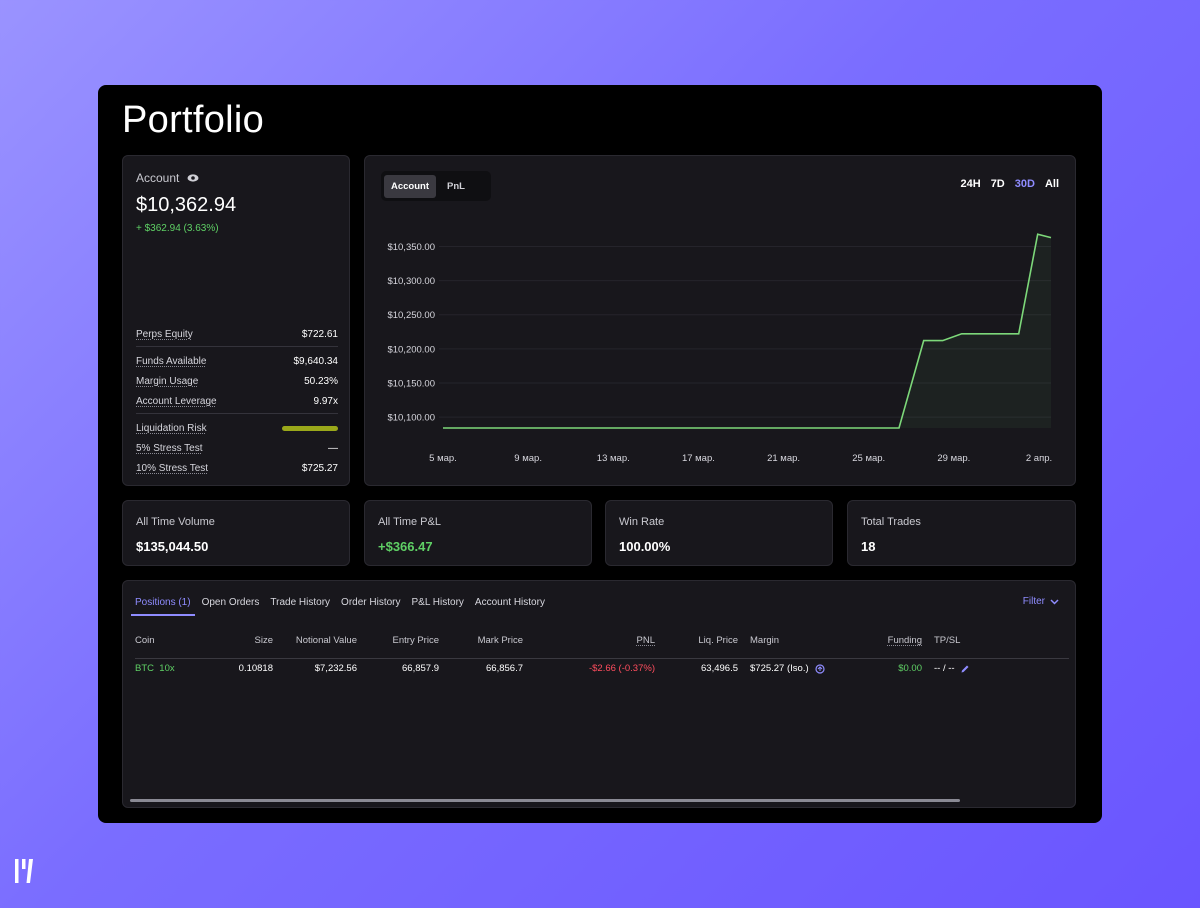  I want to click on metric-label: Funds Available, so click(171, 361).